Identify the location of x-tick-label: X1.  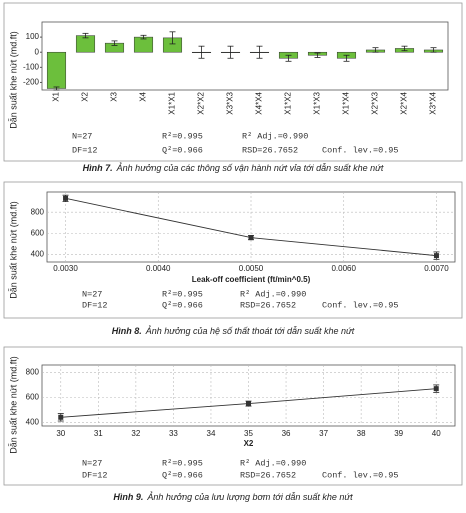
(56, 96).